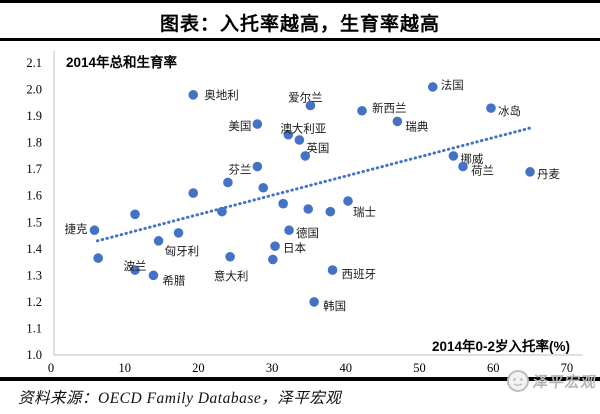 Image resolution: width=600 pixels, height=414 pixels. What do you see at coordinates (173, 280) in the screenshot?
I see `country-label: 希腊` at bounding box center [173, 280].